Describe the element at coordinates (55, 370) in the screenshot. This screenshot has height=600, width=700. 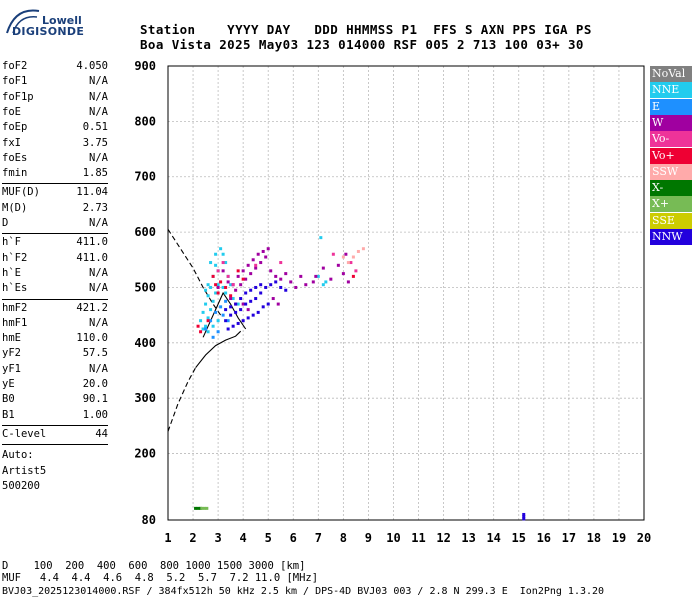
I see `param-row: yF1 N/A` at that location.